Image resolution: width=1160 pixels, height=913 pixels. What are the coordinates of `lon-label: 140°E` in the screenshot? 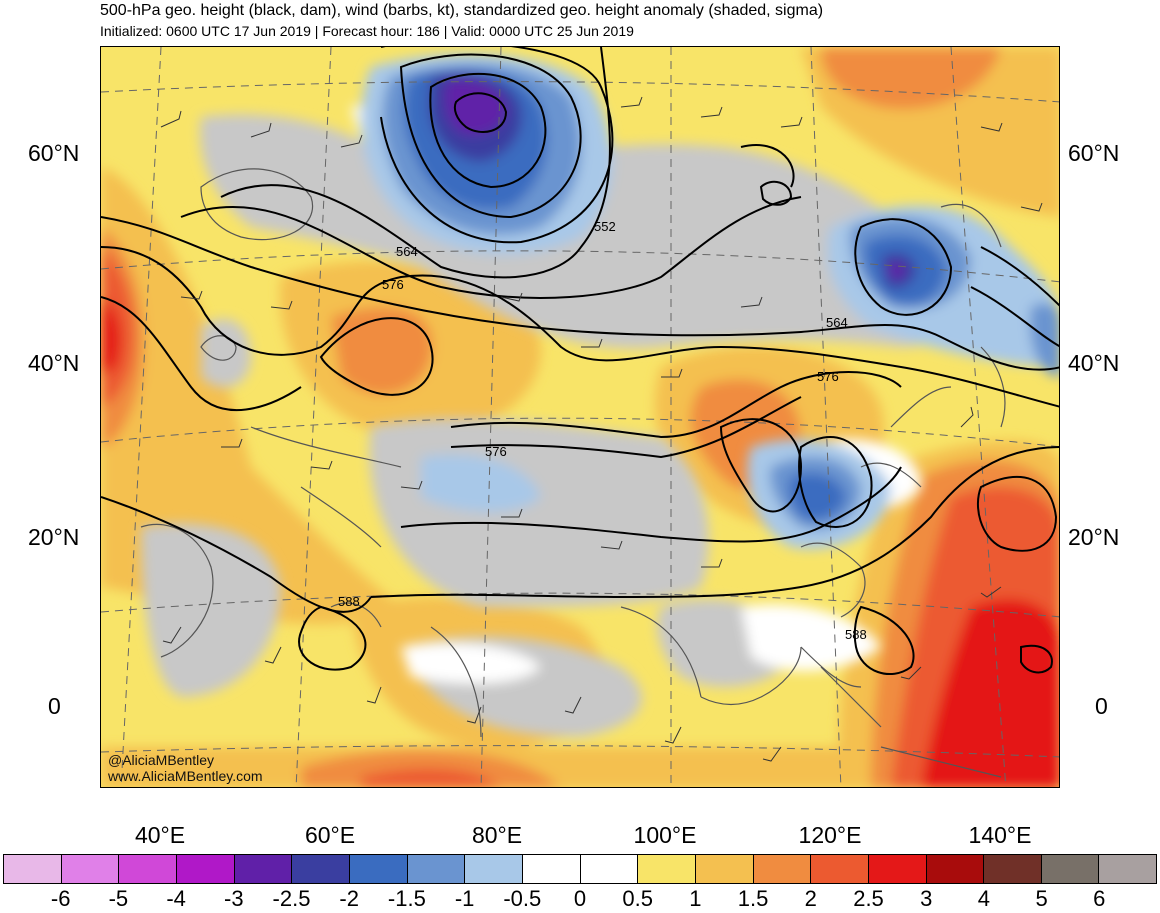 It's located at (1000, 835).